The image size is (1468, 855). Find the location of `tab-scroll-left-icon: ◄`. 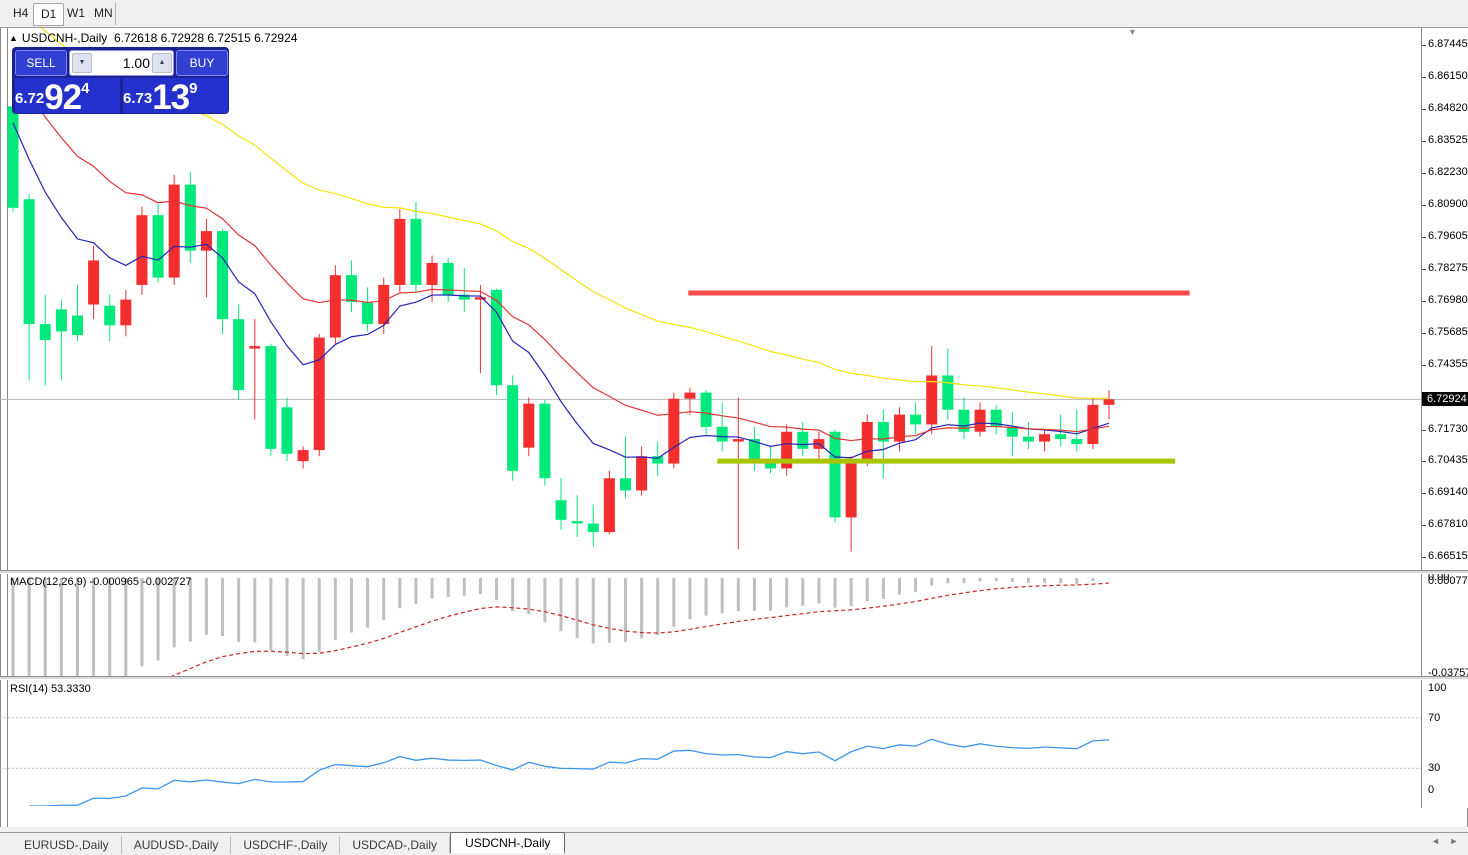

tab-scroll-left-icon: ◄ is located at coordinates (1435, 841).